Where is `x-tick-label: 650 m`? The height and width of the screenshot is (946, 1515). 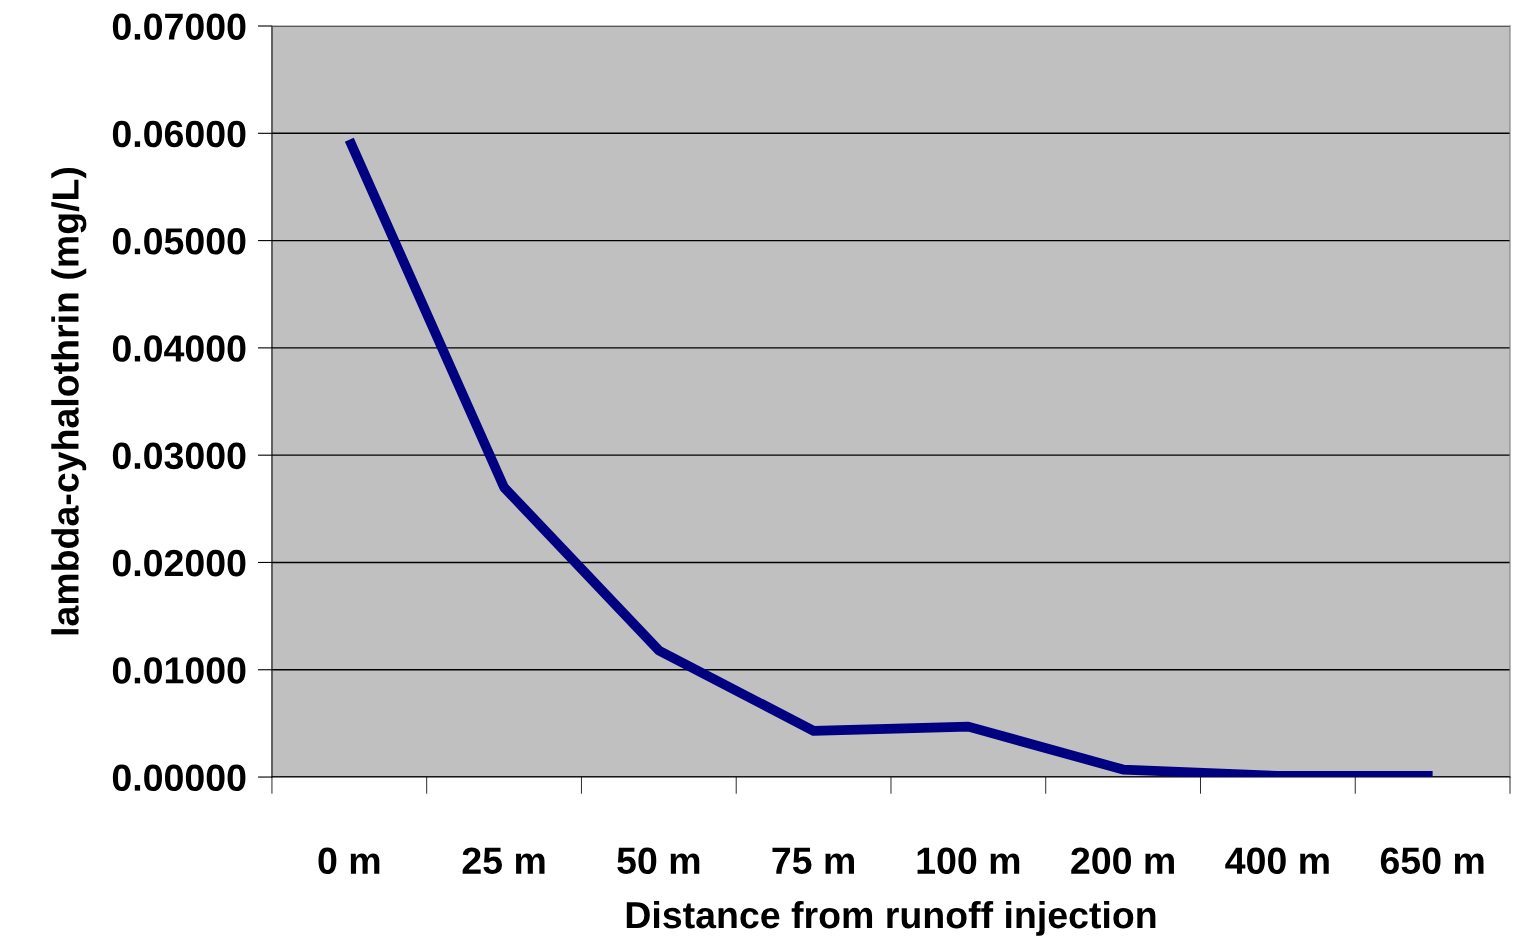
x-tick-label: 650 m is located at coordinates (1432, 861).